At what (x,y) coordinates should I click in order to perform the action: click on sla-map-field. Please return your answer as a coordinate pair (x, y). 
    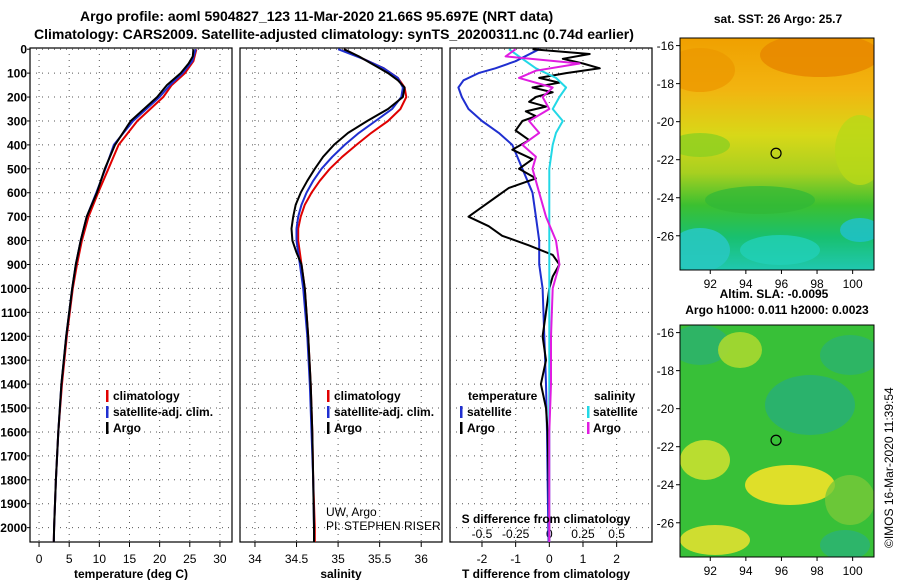
    Looking at the image, I should click on (777, 441).